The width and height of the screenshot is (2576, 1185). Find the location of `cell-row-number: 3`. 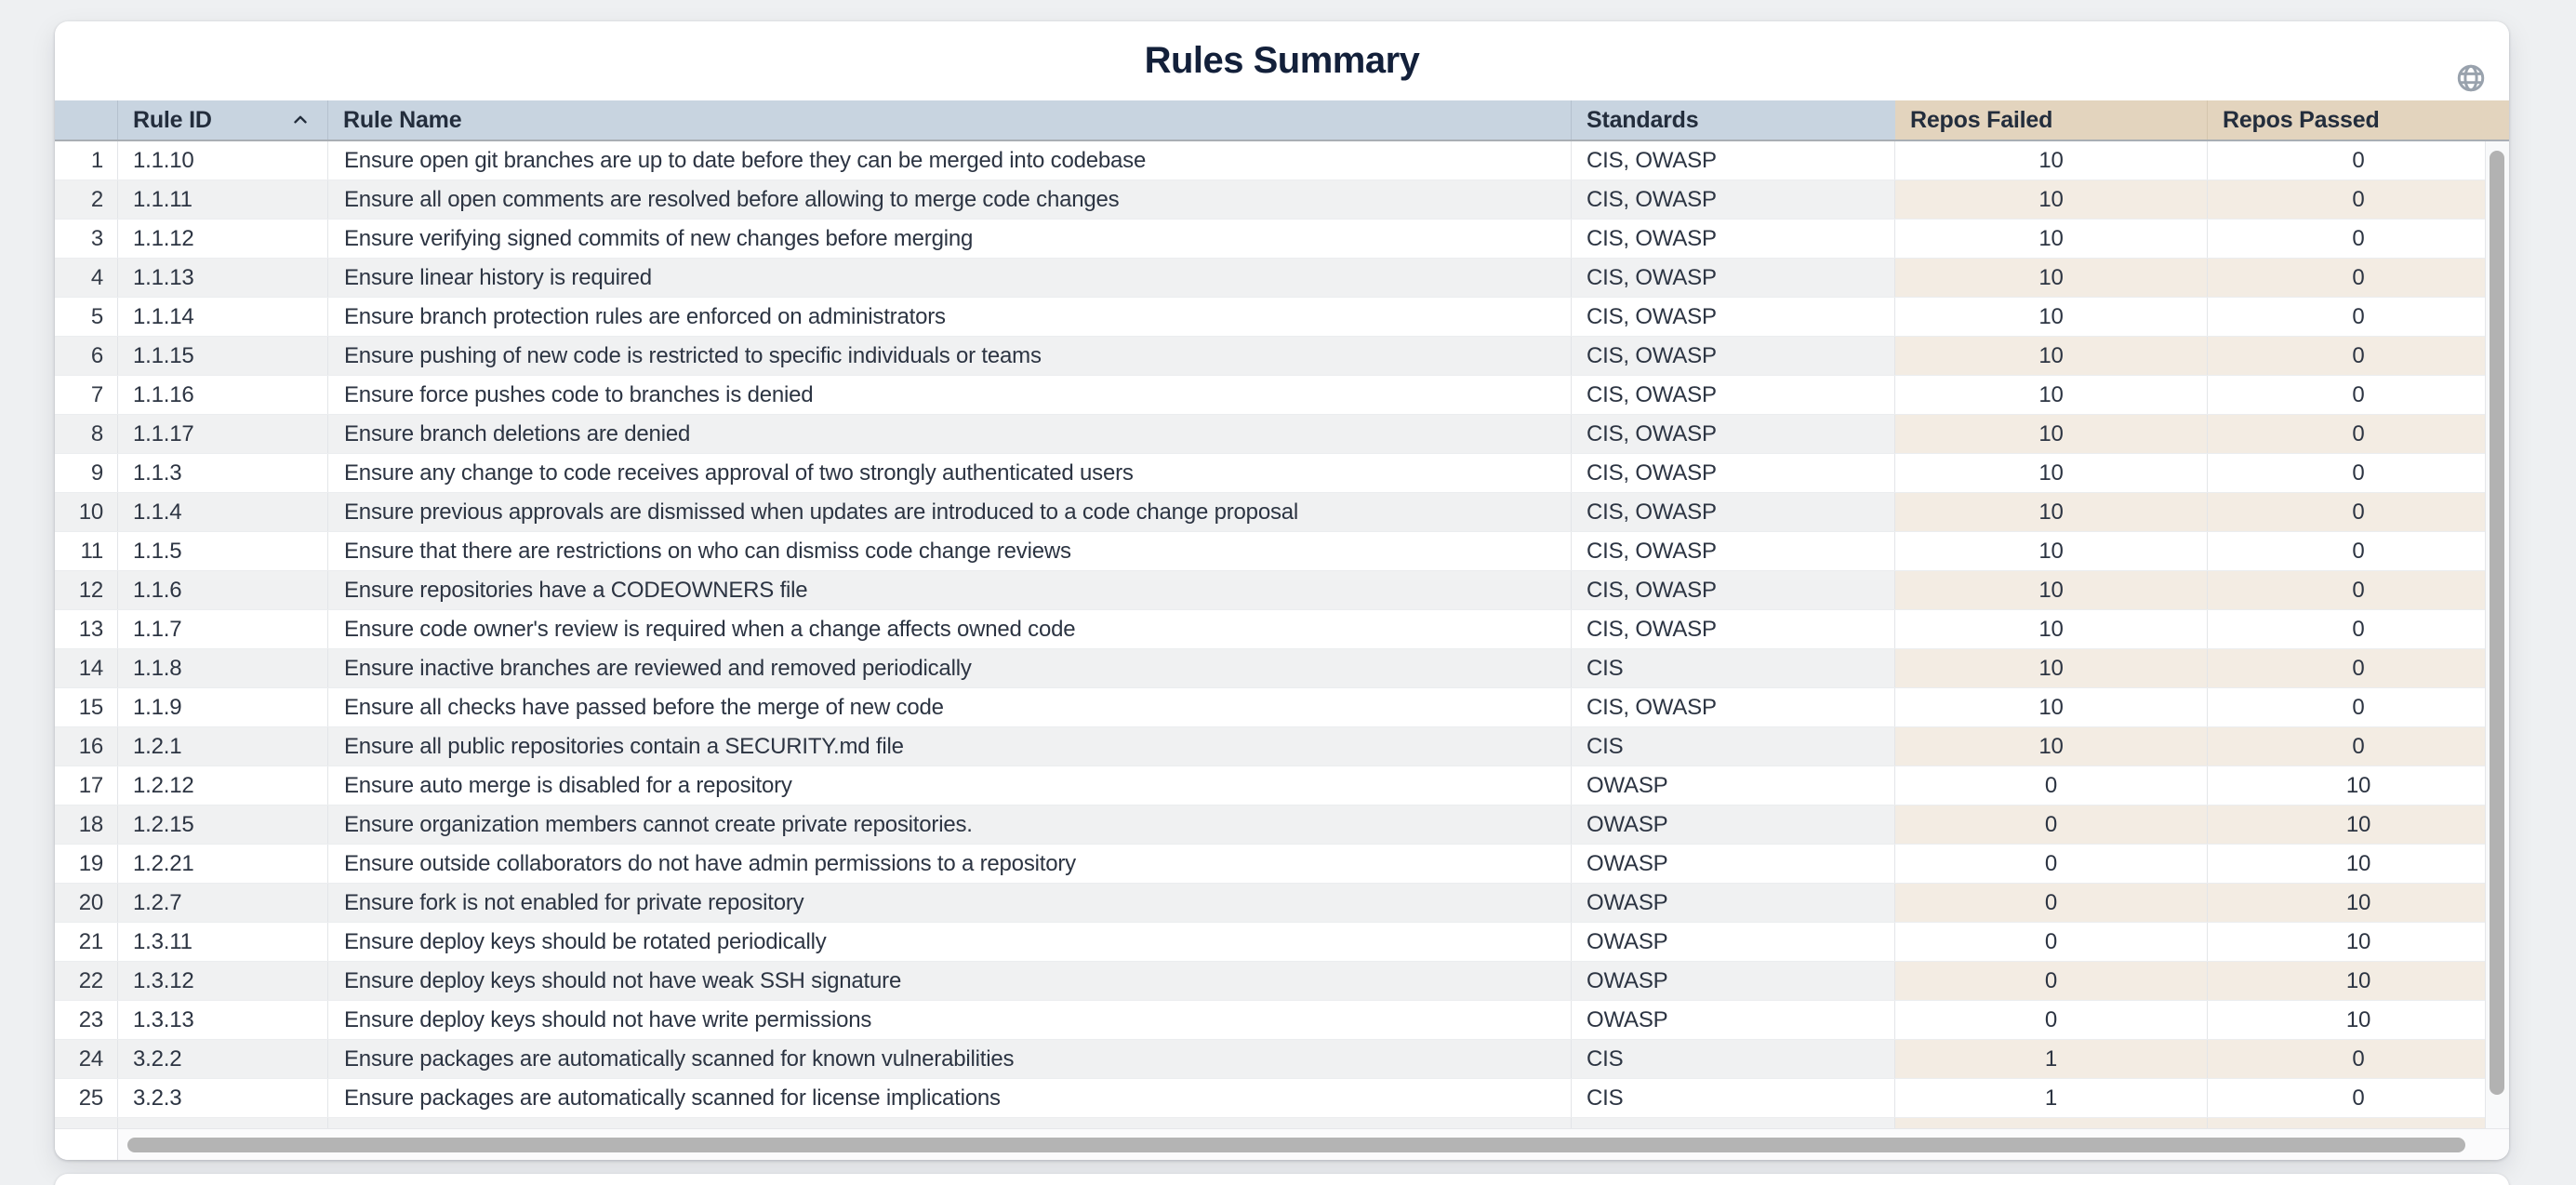

cell-row-number: 3 is located at coordinates (86, 239).